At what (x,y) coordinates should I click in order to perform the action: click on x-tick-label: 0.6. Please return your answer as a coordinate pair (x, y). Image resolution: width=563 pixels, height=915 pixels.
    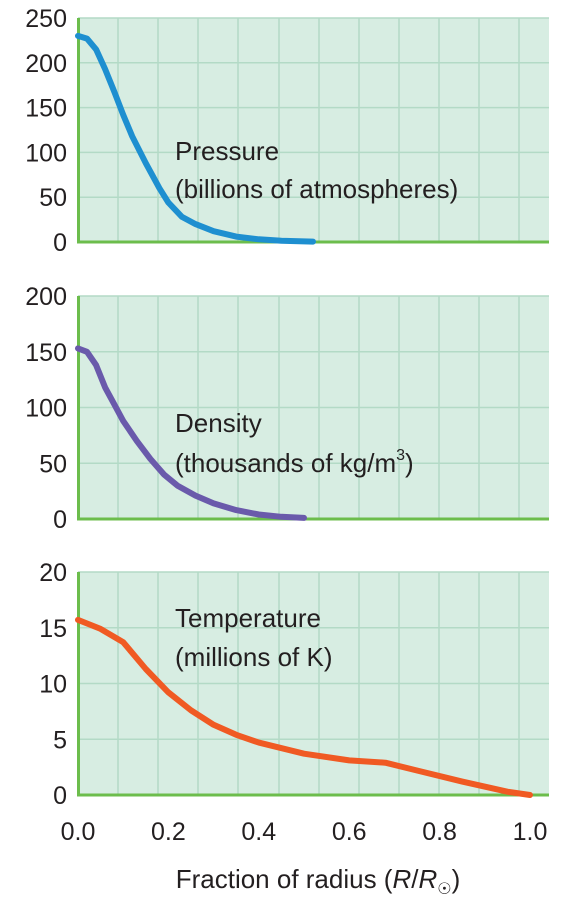
    Looking at the image, I should click on (349, 832).